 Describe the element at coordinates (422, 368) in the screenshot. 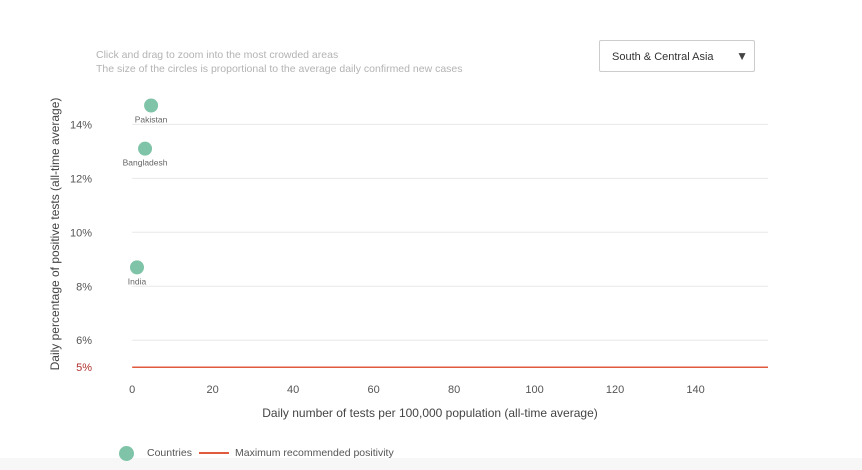

I see `threshold-line-group: 5%` at that location.